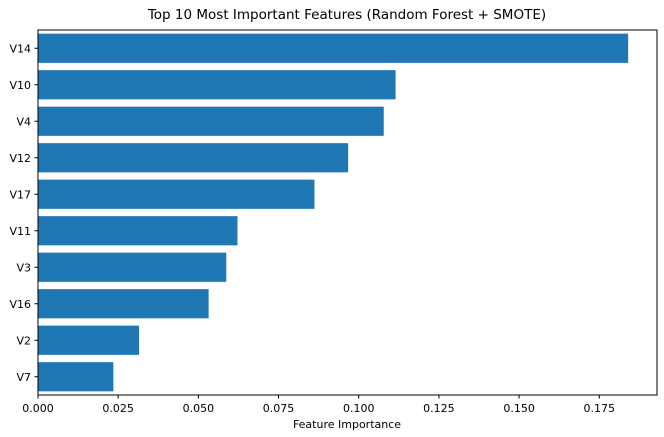  Describe the element at coordinates (89, 340) in the screenshot. I see `bar-v2` at that location.